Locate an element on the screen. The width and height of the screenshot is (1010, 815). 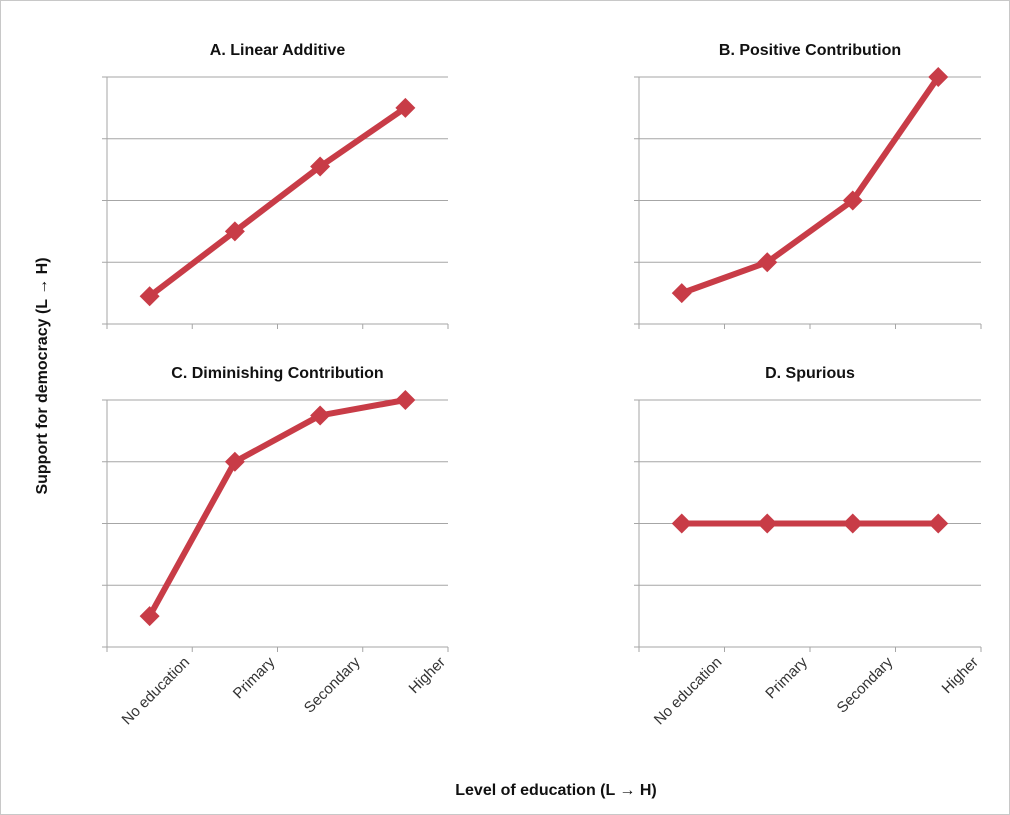
panel-2: B. Positive Contribution is located at coordinates (808, 185).